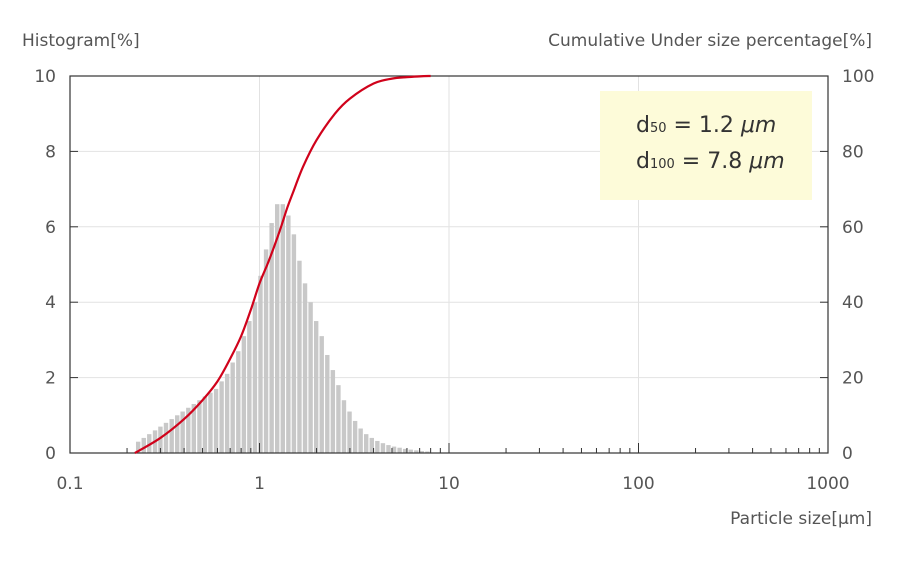  Describe the element at coordinates (662, 164) in the screenshot. I see `d100-subscript: 100` at that location.